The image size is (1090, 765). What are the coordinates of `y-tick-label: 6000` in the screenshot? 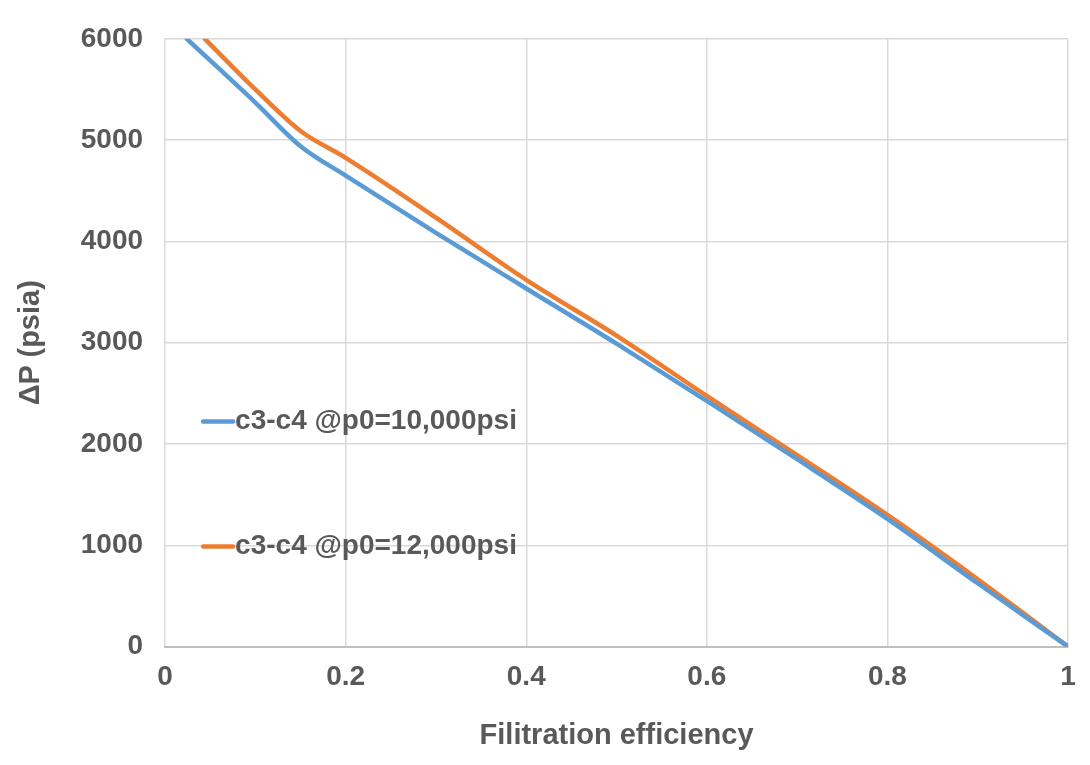 It's located at (112, 37).